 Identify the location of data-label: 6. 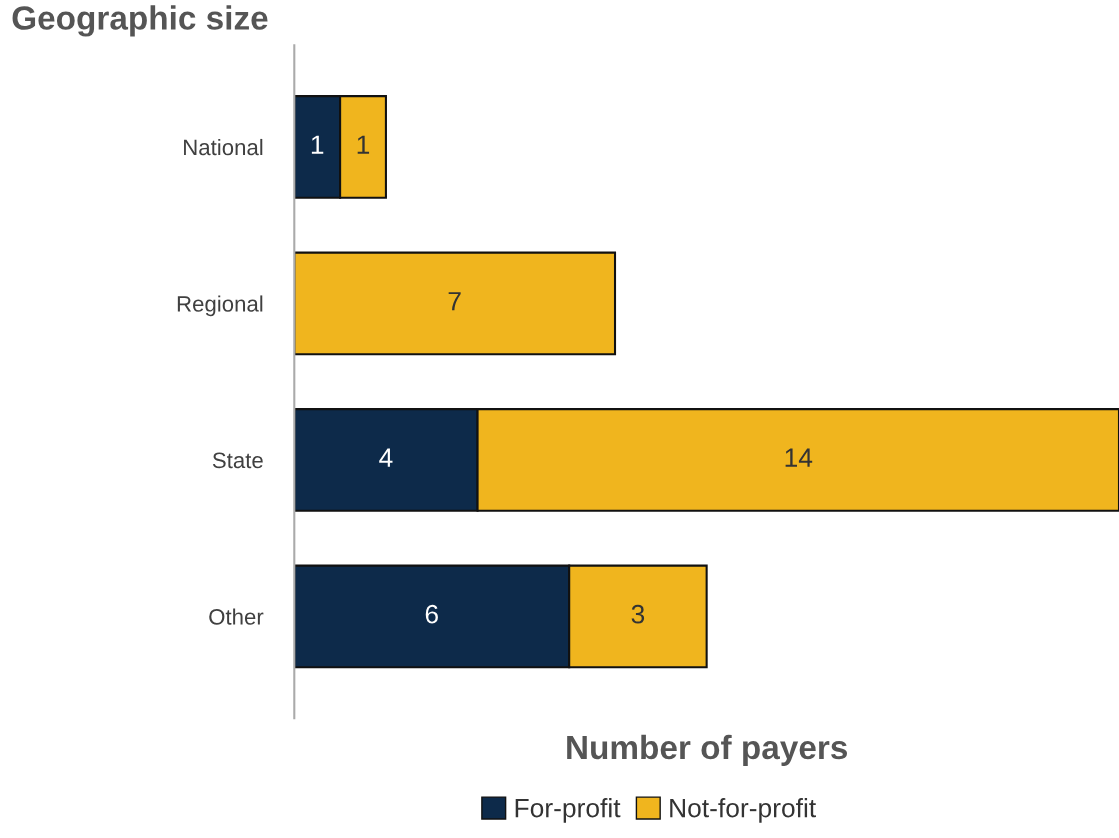
(431, 614).